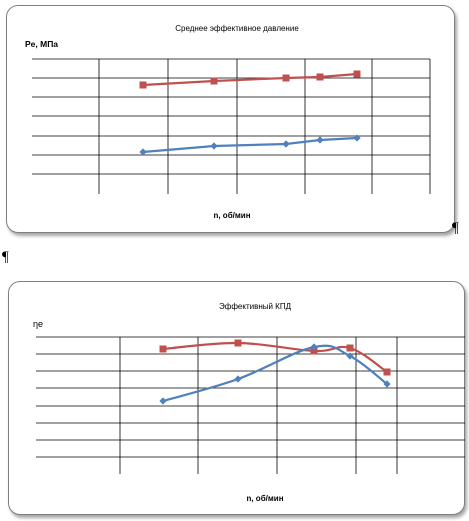  What do you see at coordinates (237, 28) in the screenshot?
I see `chart1-title: Среднее эффективное давление` at bounding box center [237, 28].